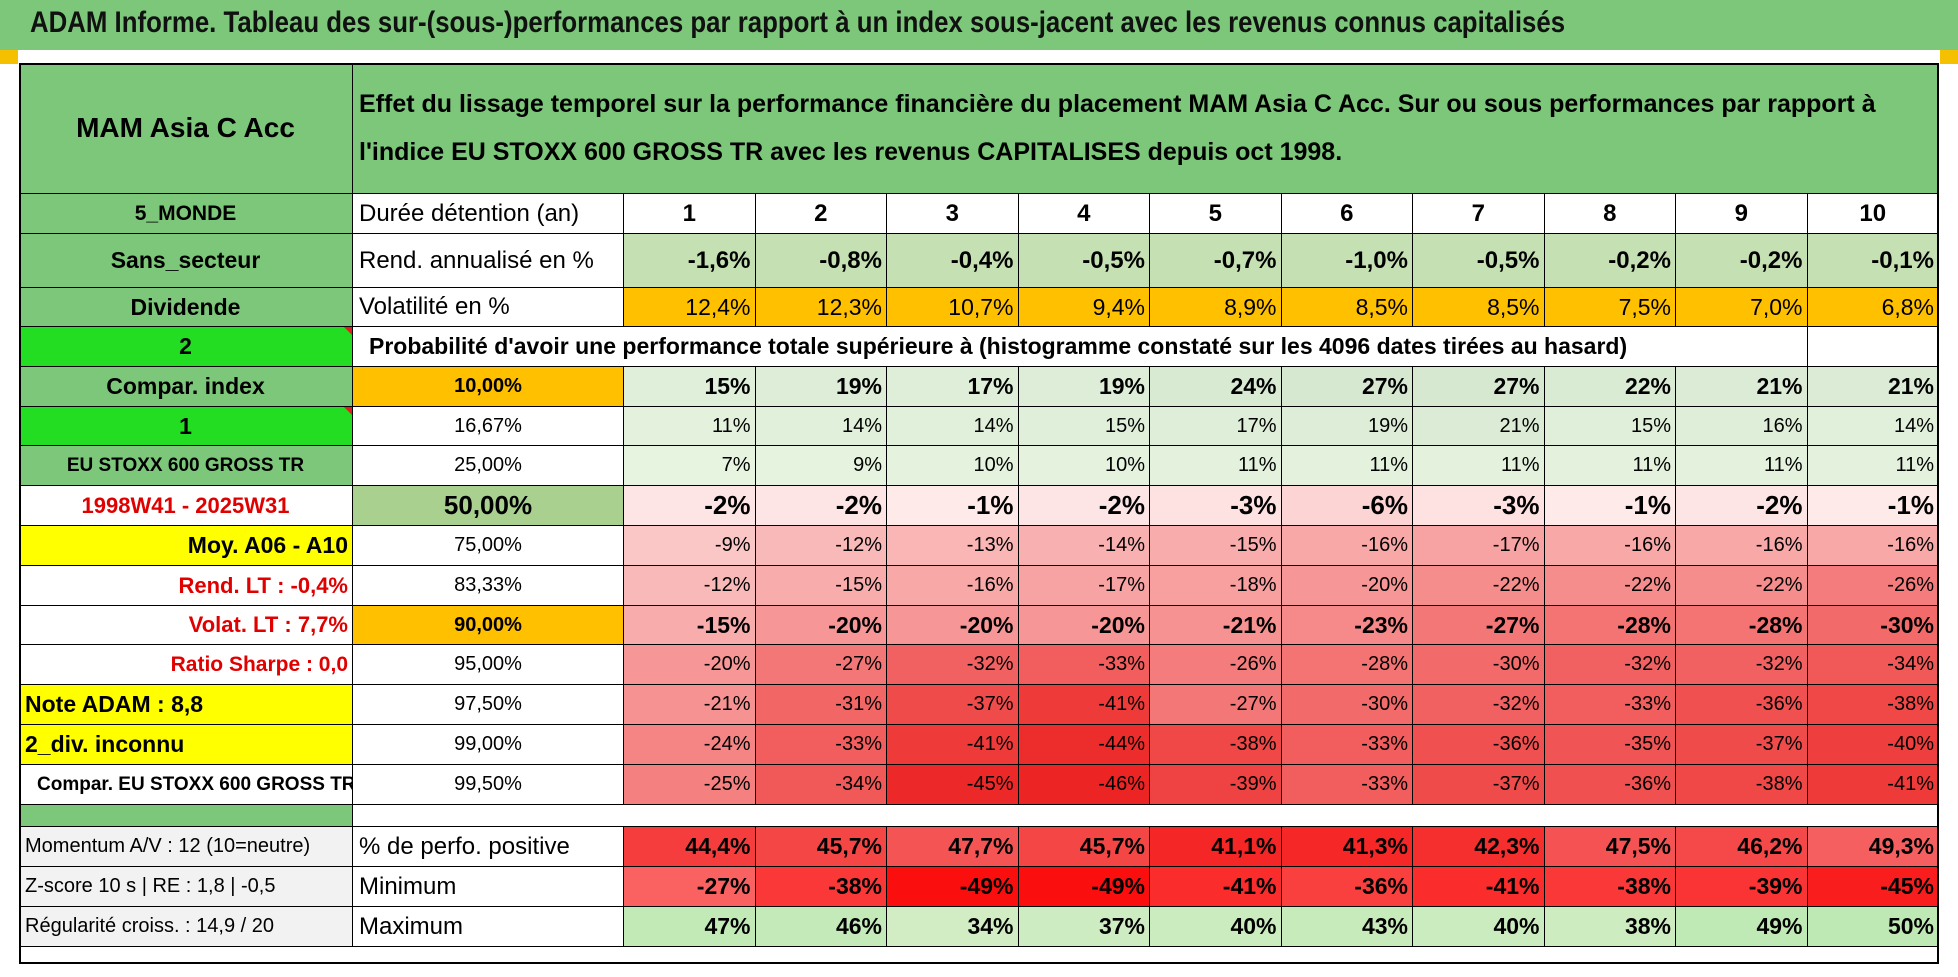  I want to click on probability-cell-text: 17%, so click(990, 386).